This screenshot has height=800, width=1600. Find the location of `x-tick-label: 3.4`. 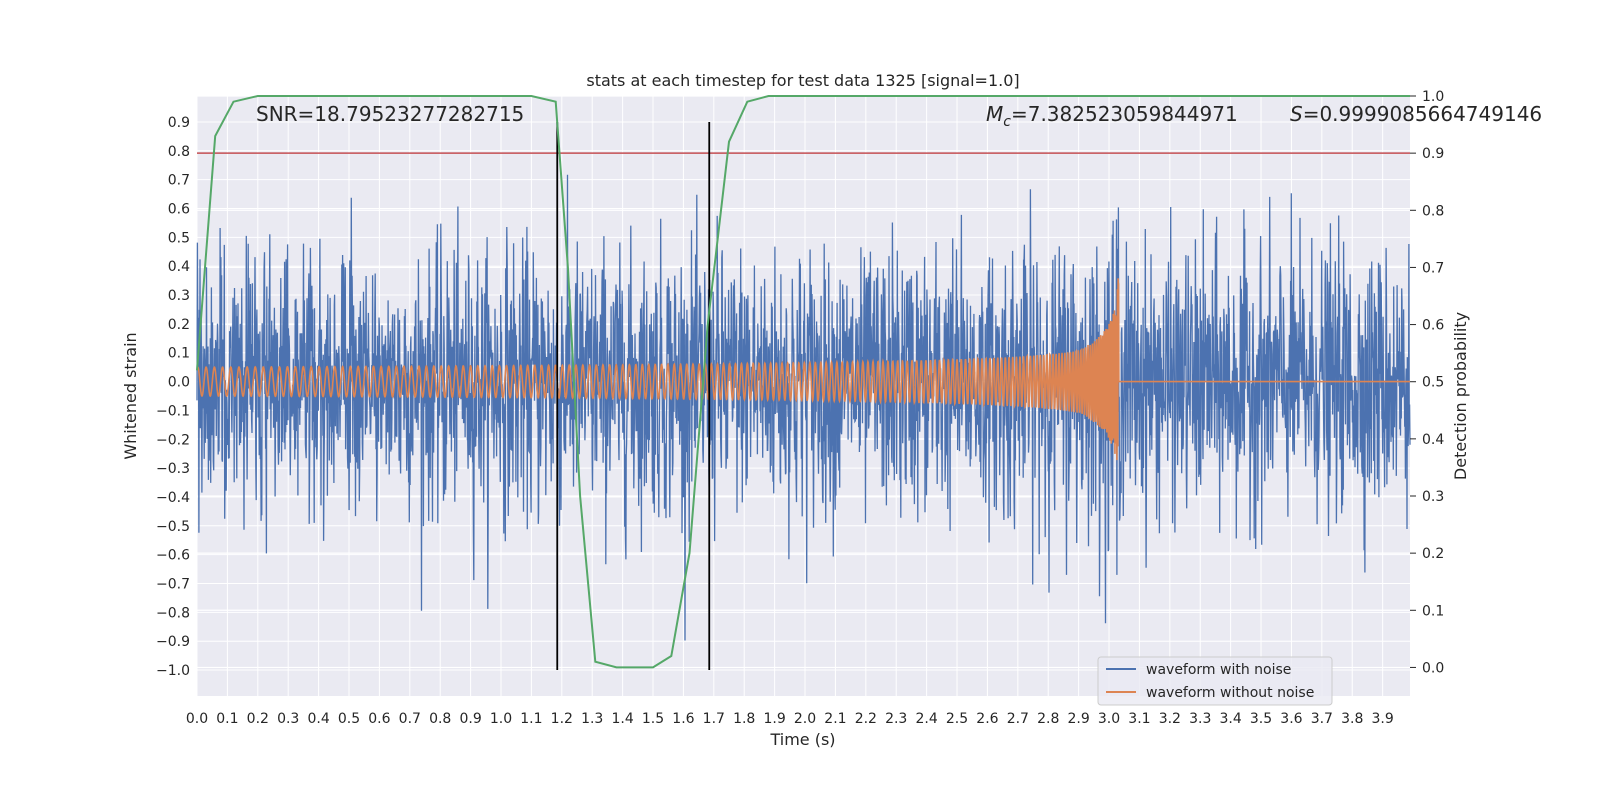

x-tick-label: 3.4 is located at coordinates (1231, 719).